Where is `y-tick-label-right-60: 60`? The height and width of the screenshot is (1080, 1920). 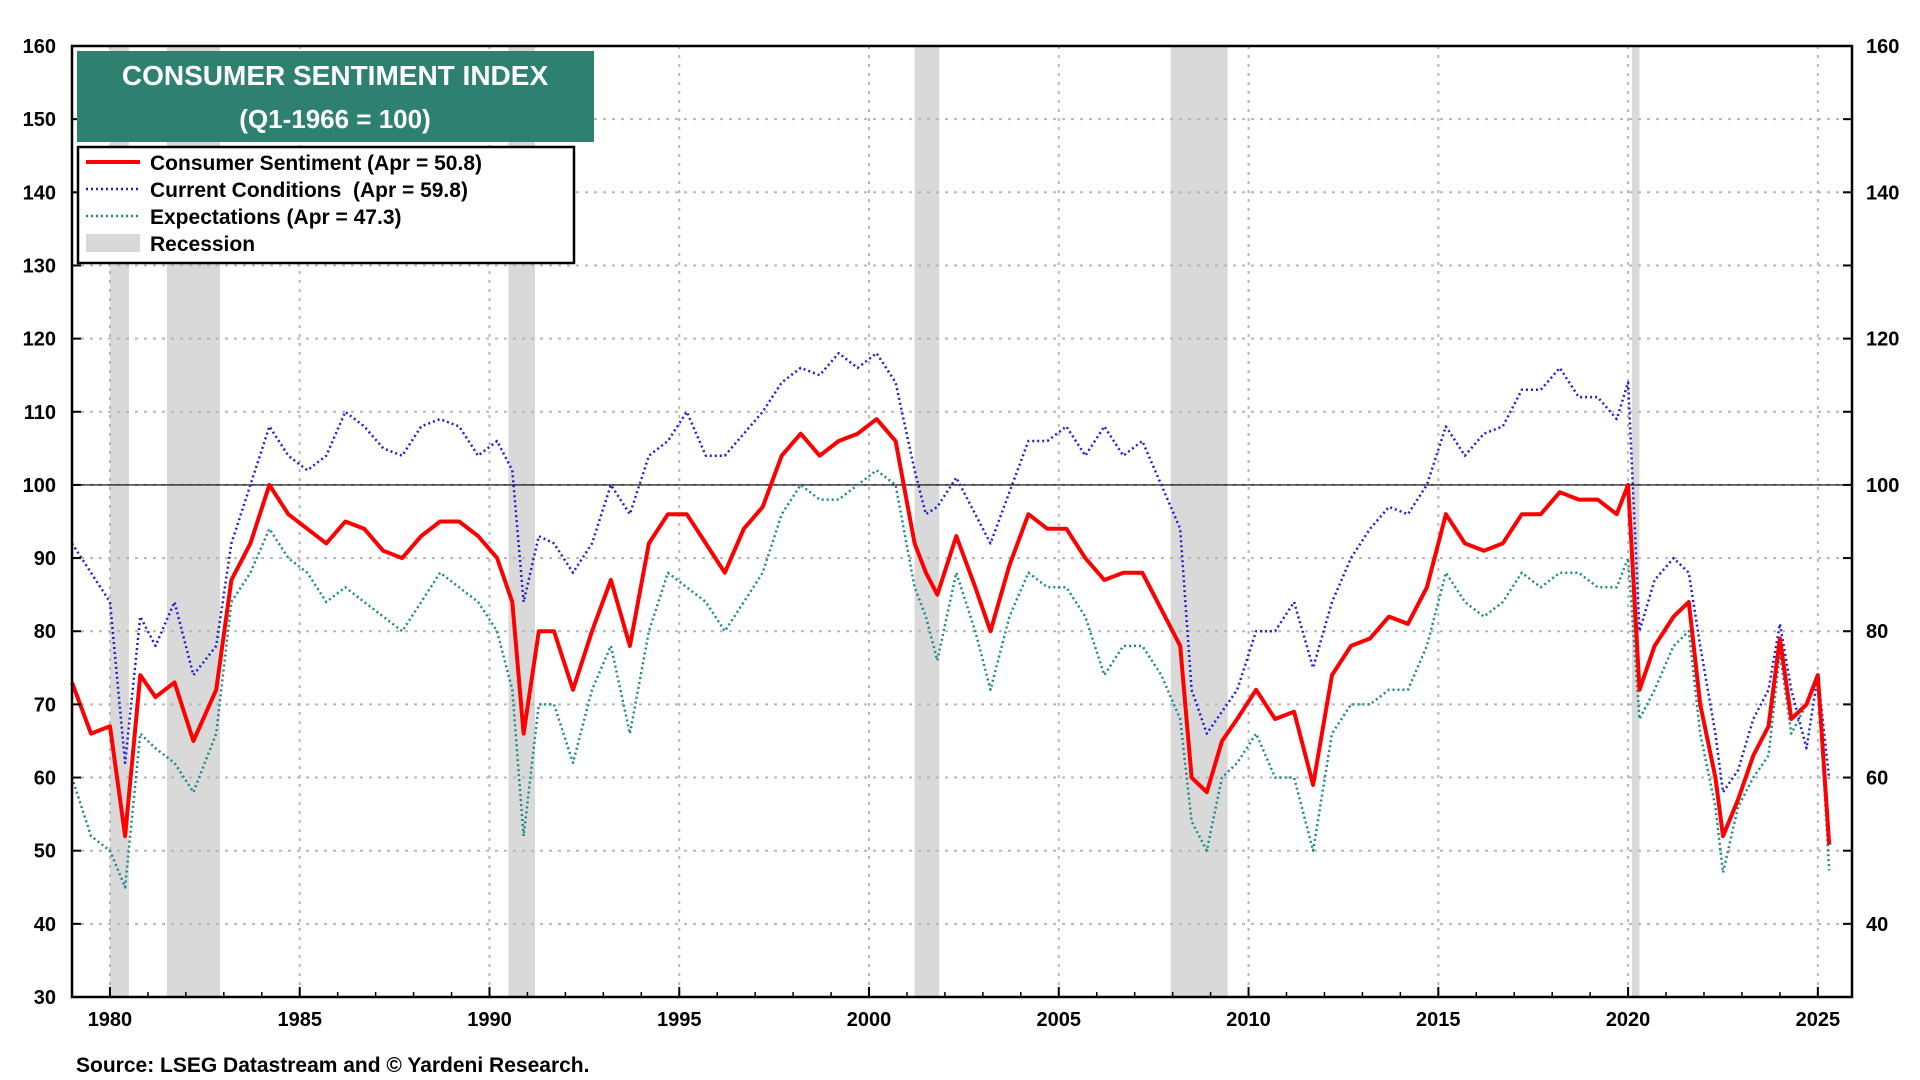 y-tick-label-right-60: 60 is located at coordinates (1877, 779).